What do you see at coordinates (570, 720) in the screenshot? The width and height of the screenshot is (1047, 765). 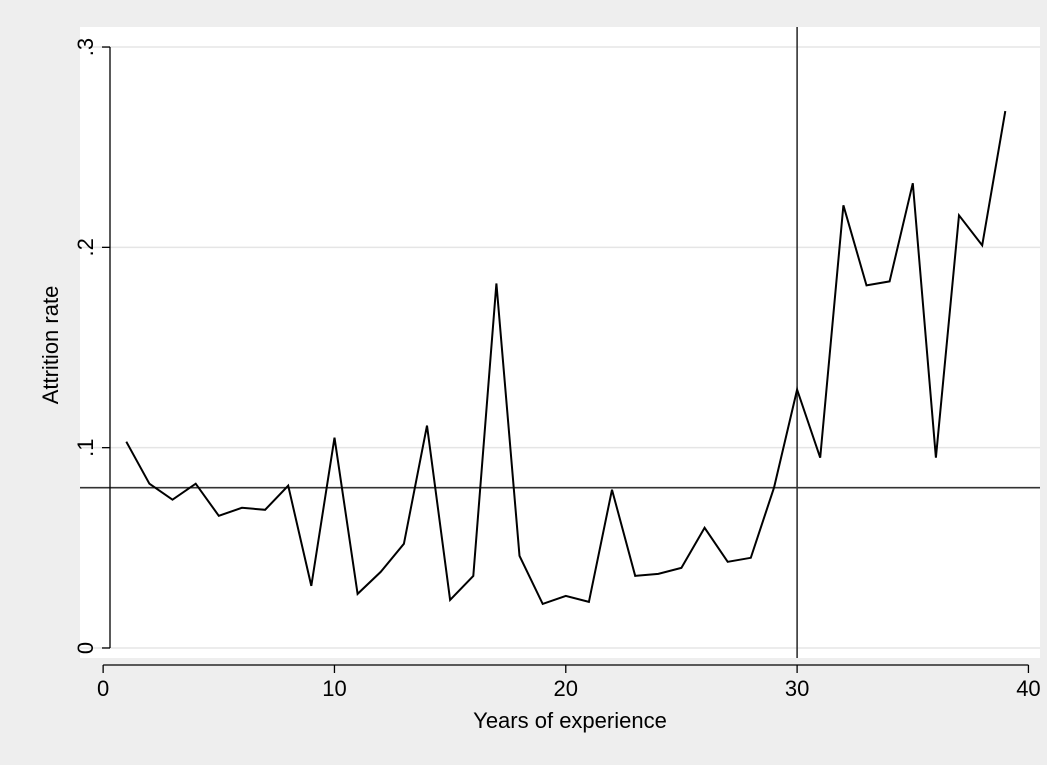 I see `x-axis-title: Years of experience` at bounding box center [570, 720].